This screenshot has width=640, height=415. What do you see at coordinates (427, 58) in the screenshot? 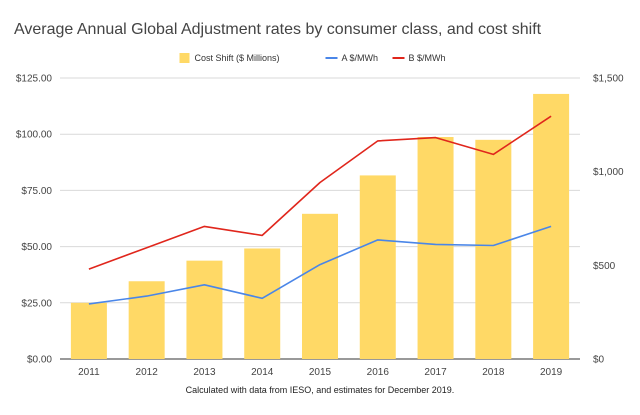
I see `legend-label: B $/MWh` at bounding box center [427, 58].